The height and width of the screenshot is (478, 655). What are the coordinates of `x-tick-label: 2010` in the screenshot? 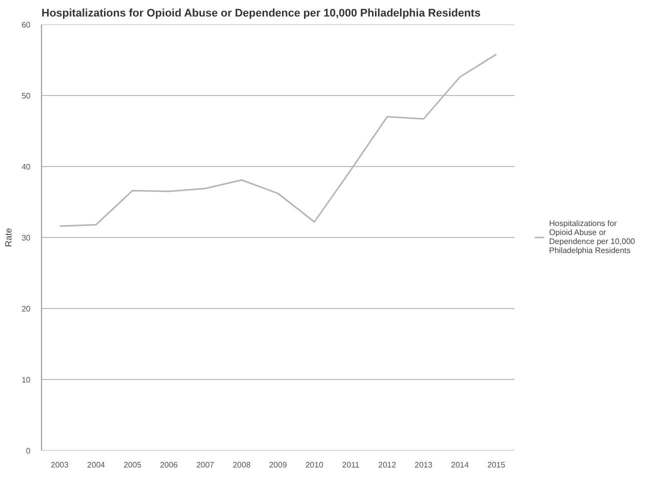 It's located at (314, 465).